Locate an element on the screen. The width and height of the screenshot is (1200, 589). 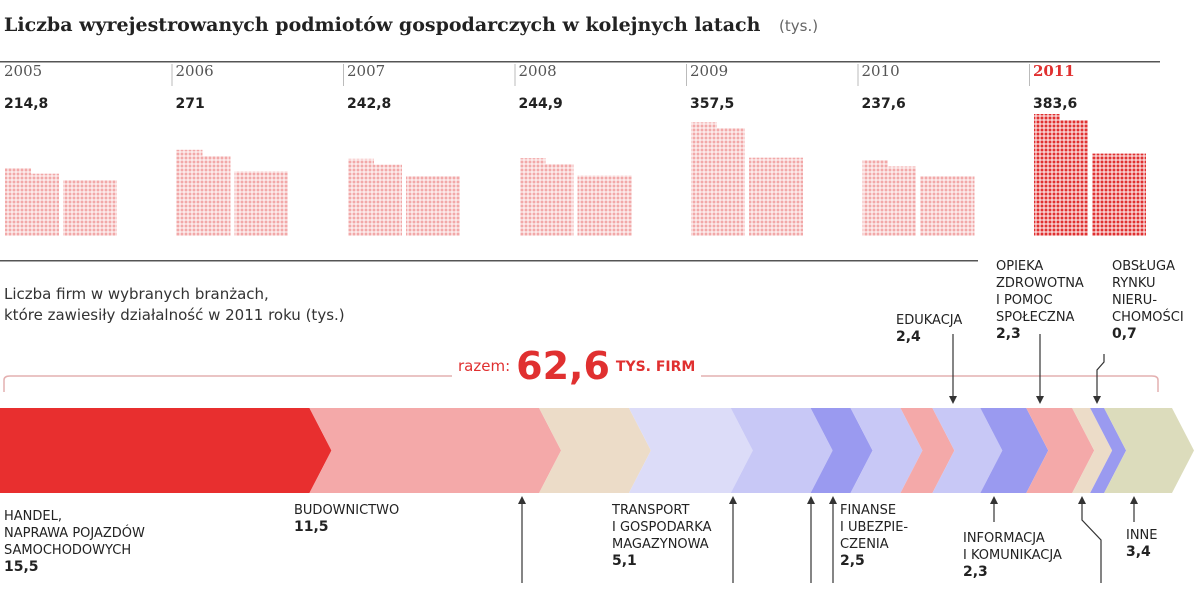
sector-value: 0,7 is located at coordinates (1124, 334).